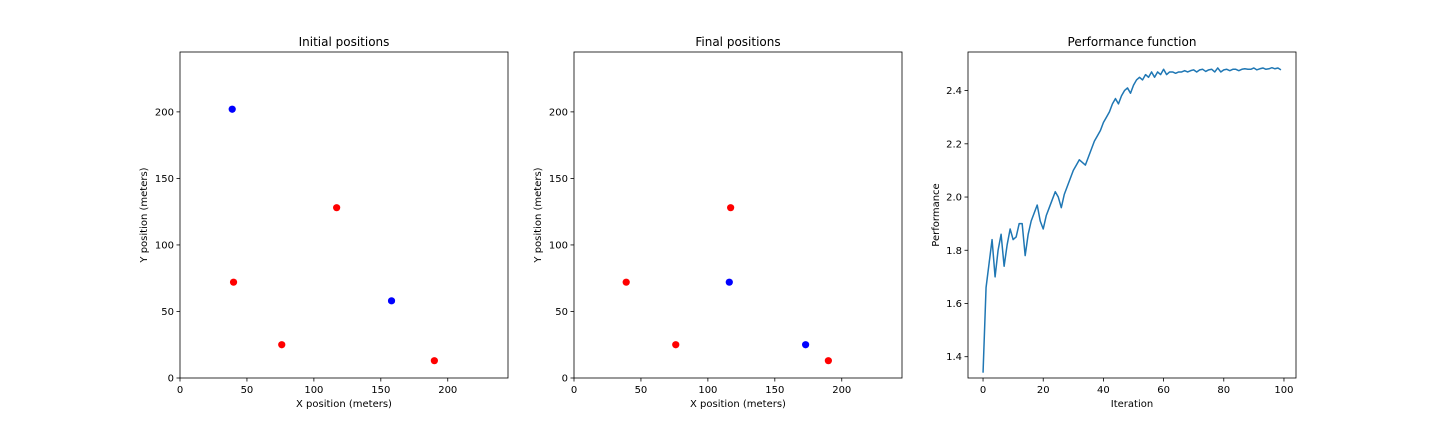  I want to click on chart-title: Performance function, so click(1132, 42).